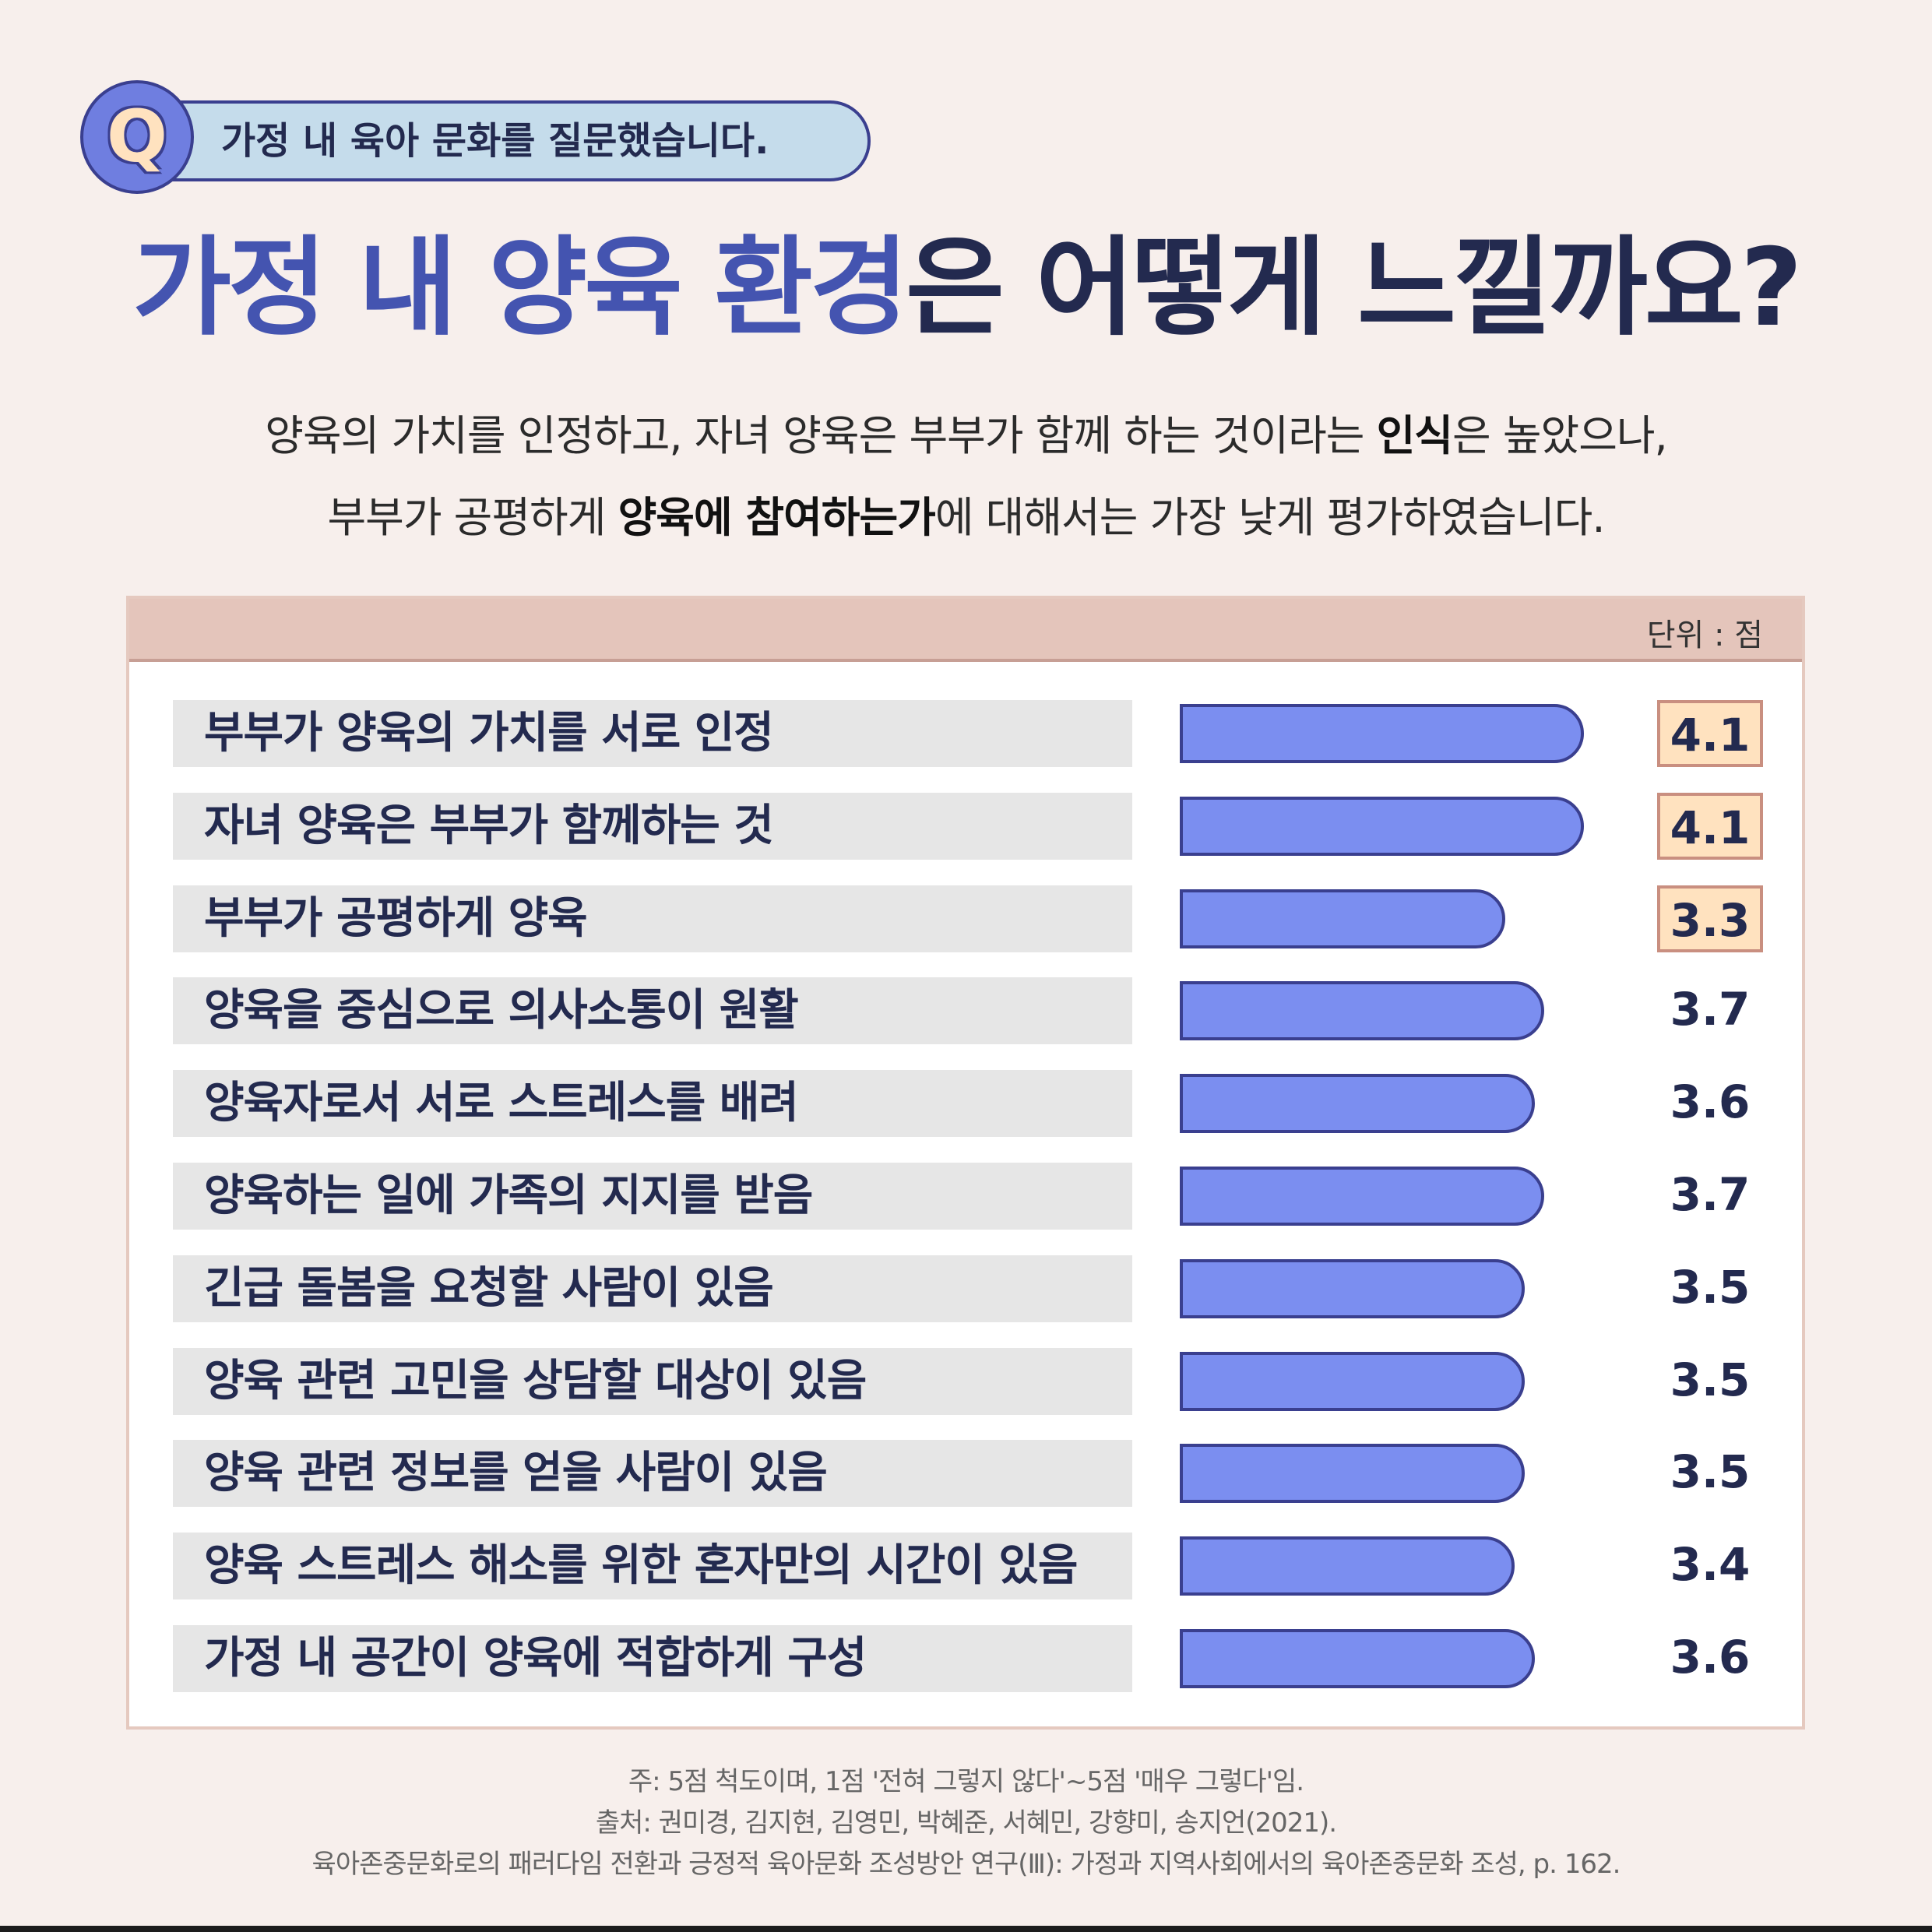  What do you see at coordinates (501, 1010) in the screenshot?
I see `category-label: 양육을 중심으로 의사소통이 원활` at bounding box center [501, 1010].